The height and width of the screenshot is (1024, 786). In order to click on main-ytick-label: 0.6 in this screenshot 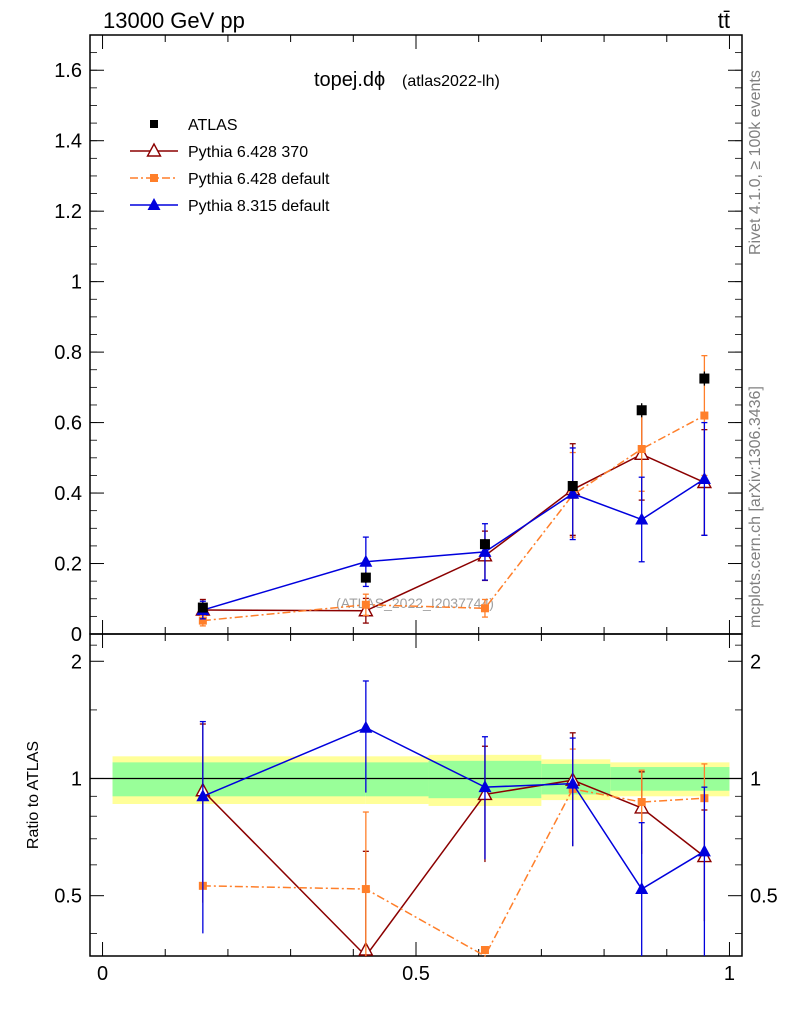, I will do `click(68, 424)`.